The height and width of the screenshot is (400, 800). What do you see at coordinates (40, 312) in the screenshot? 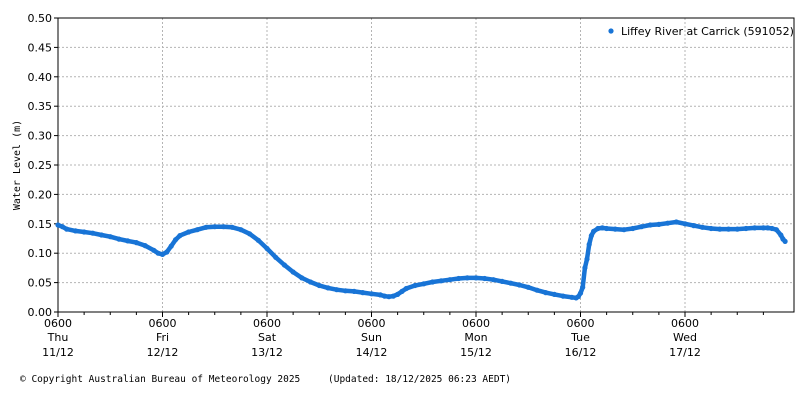
I see `y-tick-label: 0.00` at bounding box center [40, 312].